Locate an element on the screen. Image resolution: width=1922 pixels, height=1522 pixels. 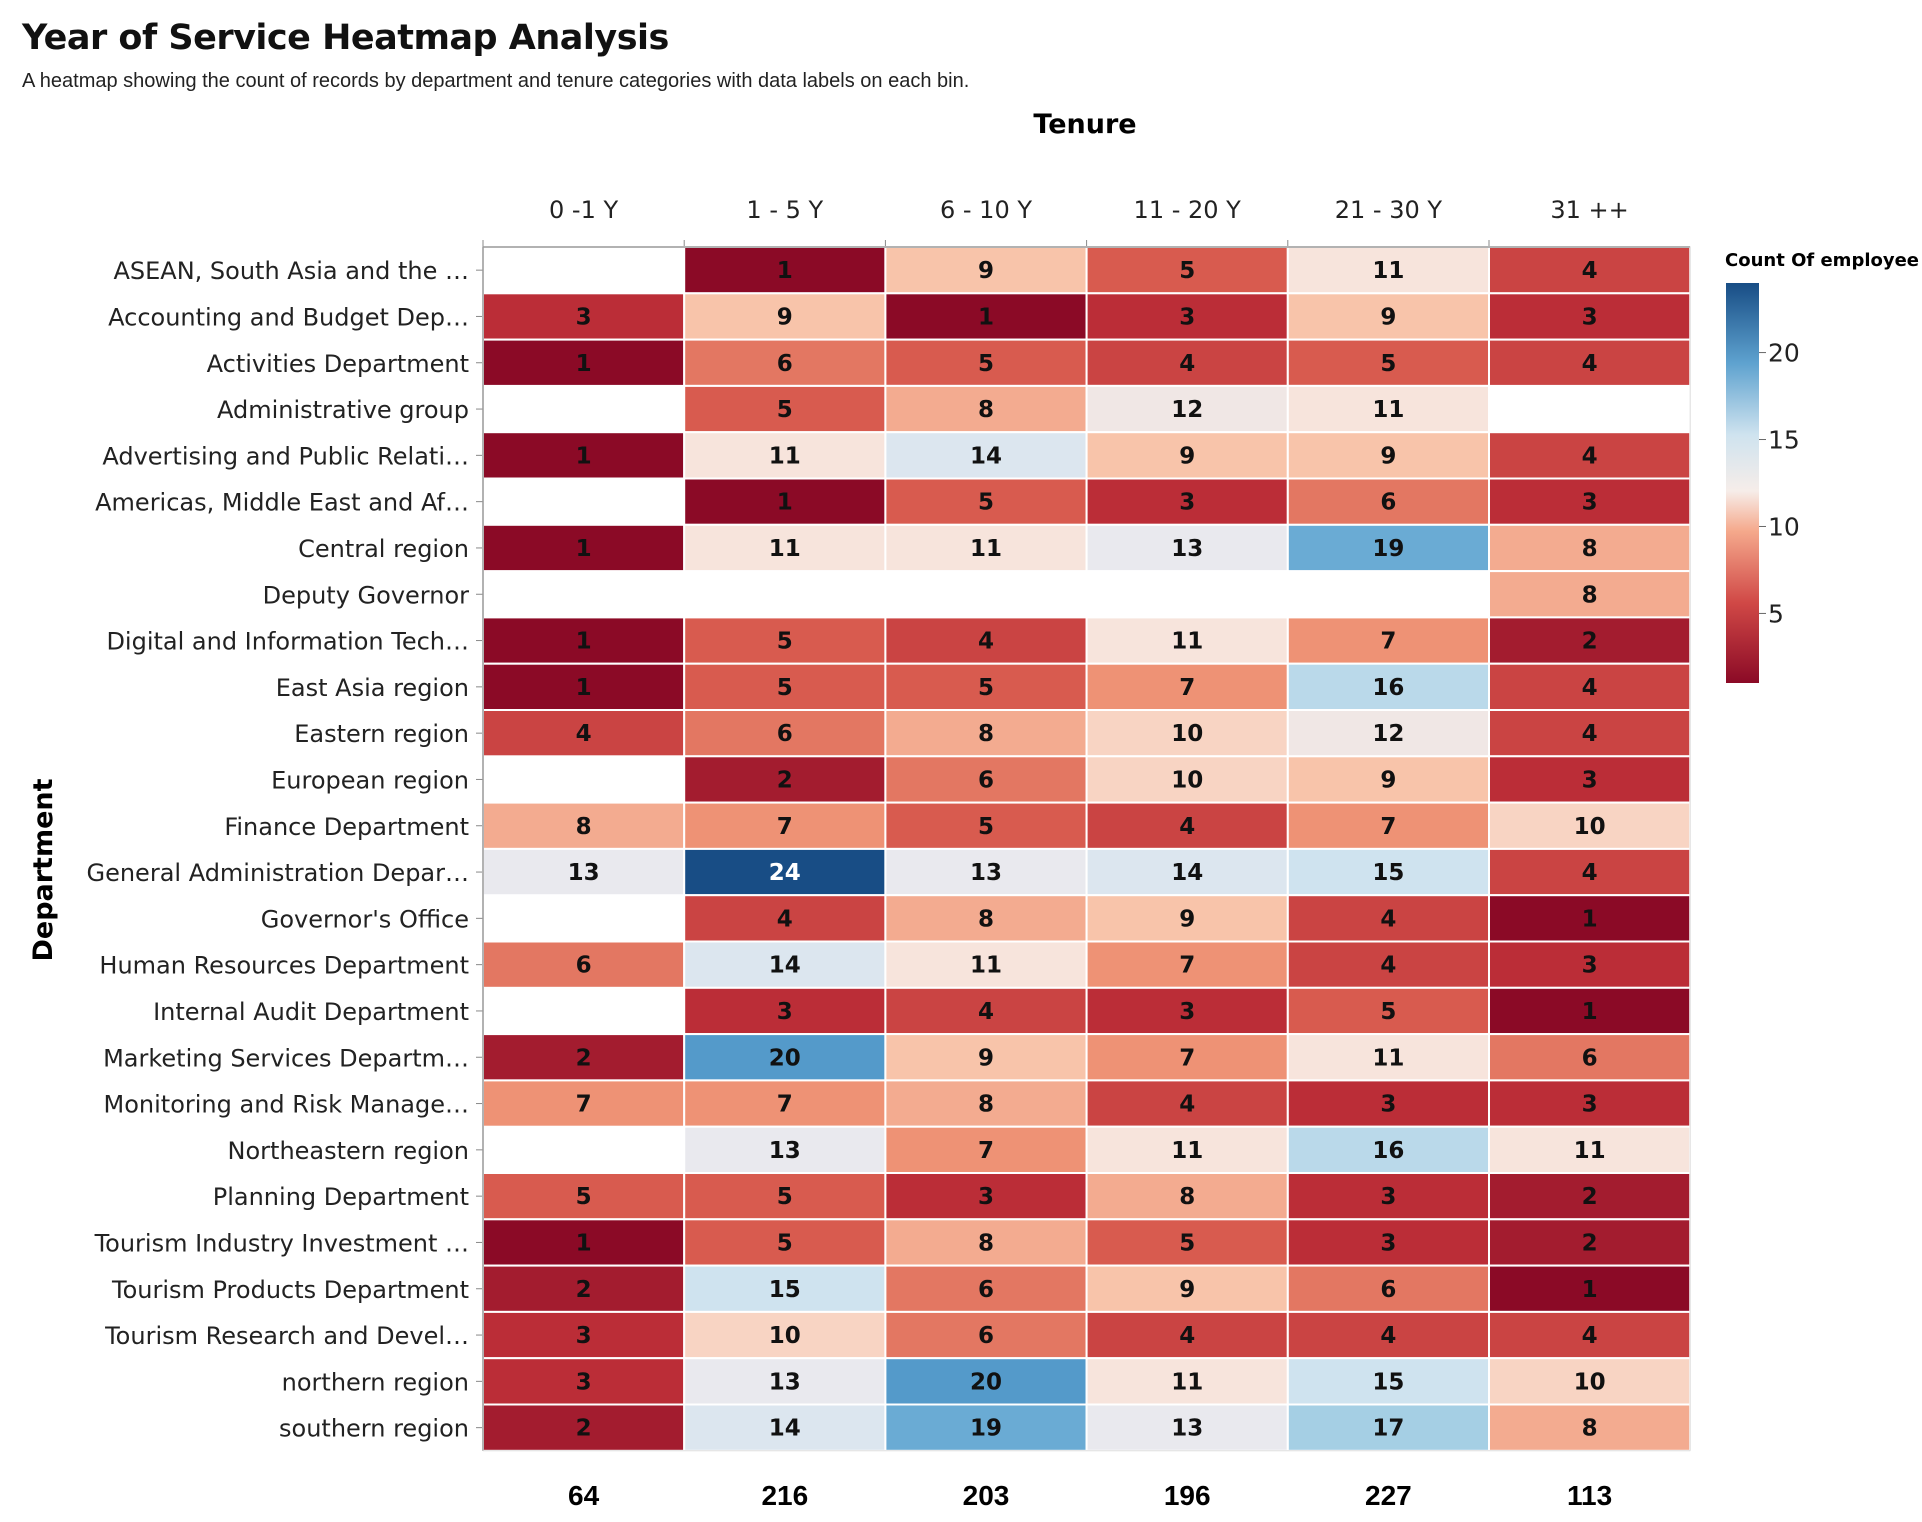
row-tick-label: Activities Department is located at coordinates (338, 364).